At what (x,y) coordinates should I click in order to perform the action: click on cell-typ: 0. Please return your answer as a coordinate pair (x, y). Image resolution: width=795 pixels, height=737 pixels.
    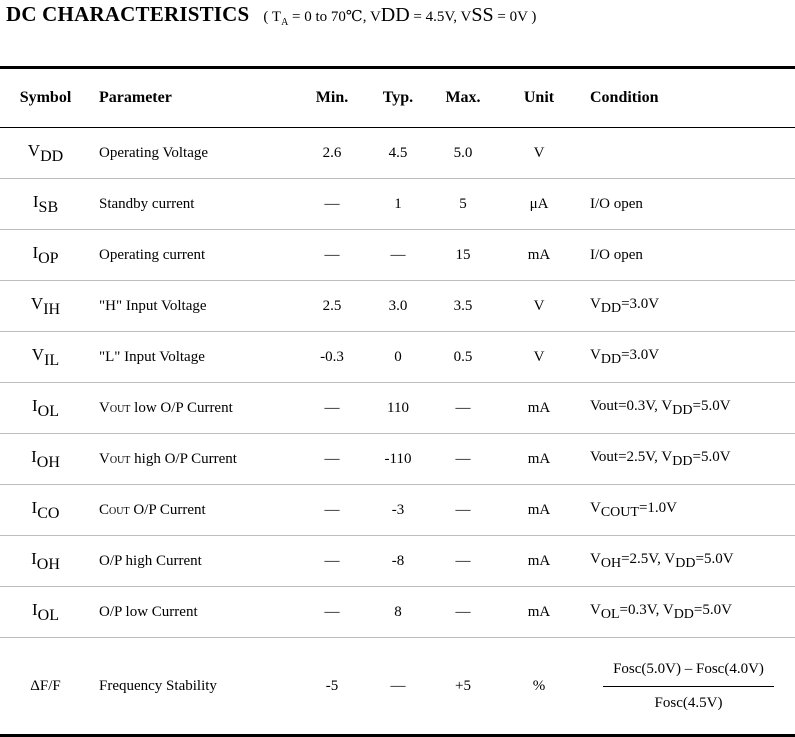
    Looking at the image, I should click on (398, 357).